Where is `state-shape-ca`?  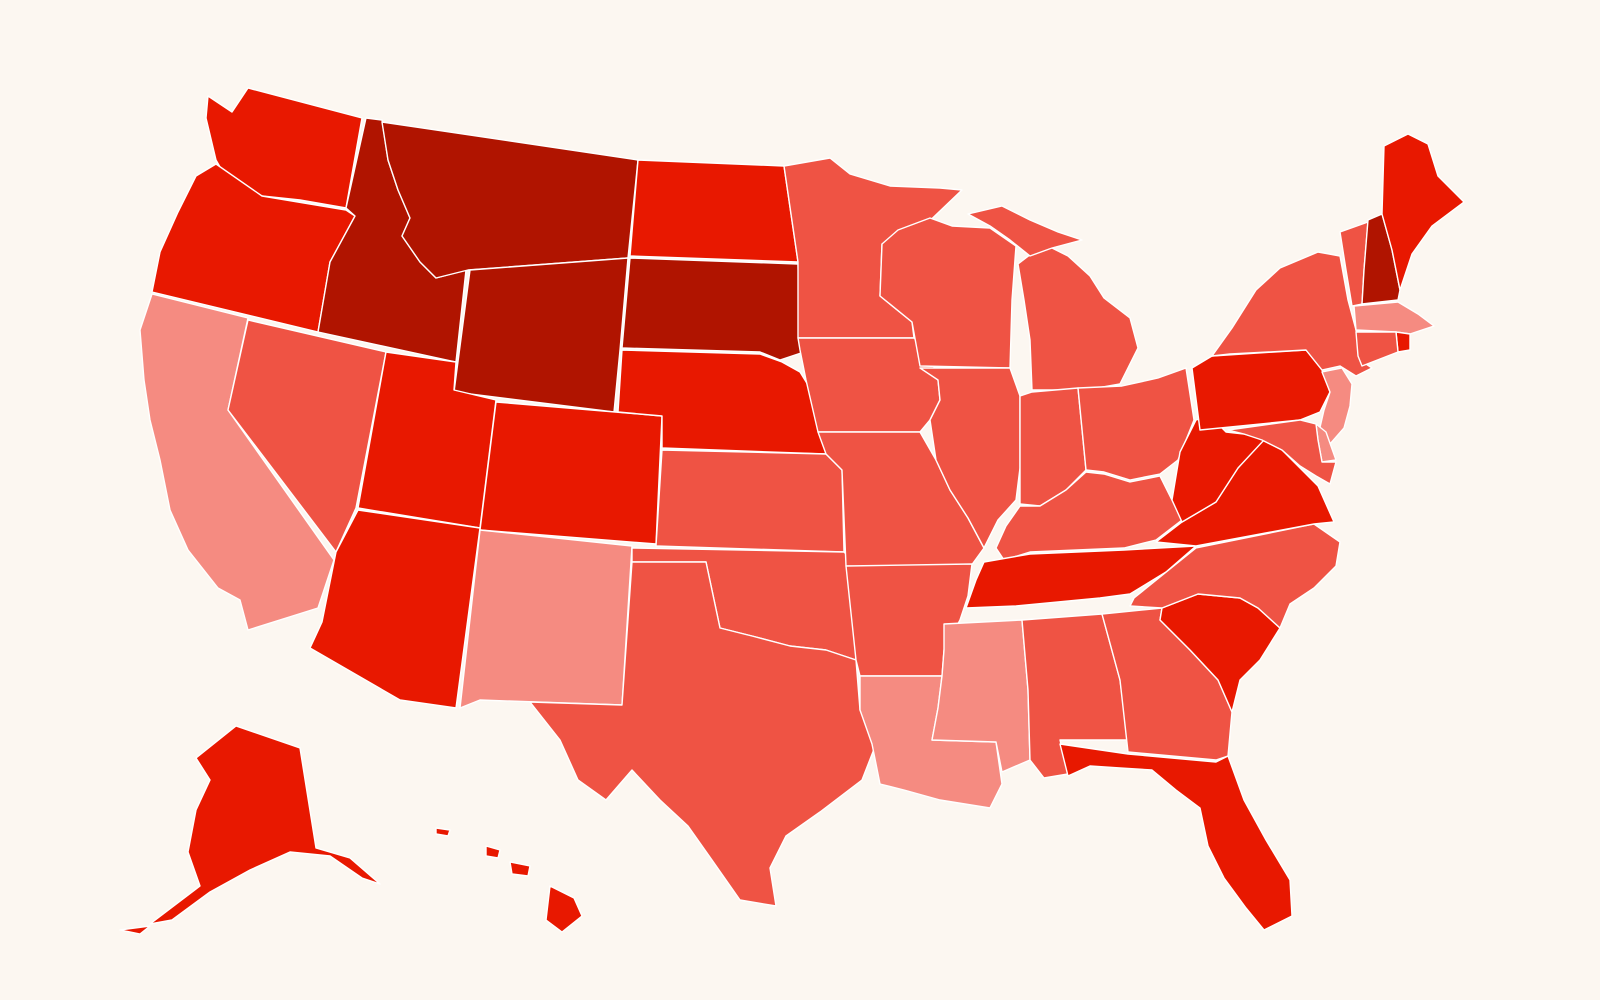 state-shape-ca is located at coordinates (237, 462).